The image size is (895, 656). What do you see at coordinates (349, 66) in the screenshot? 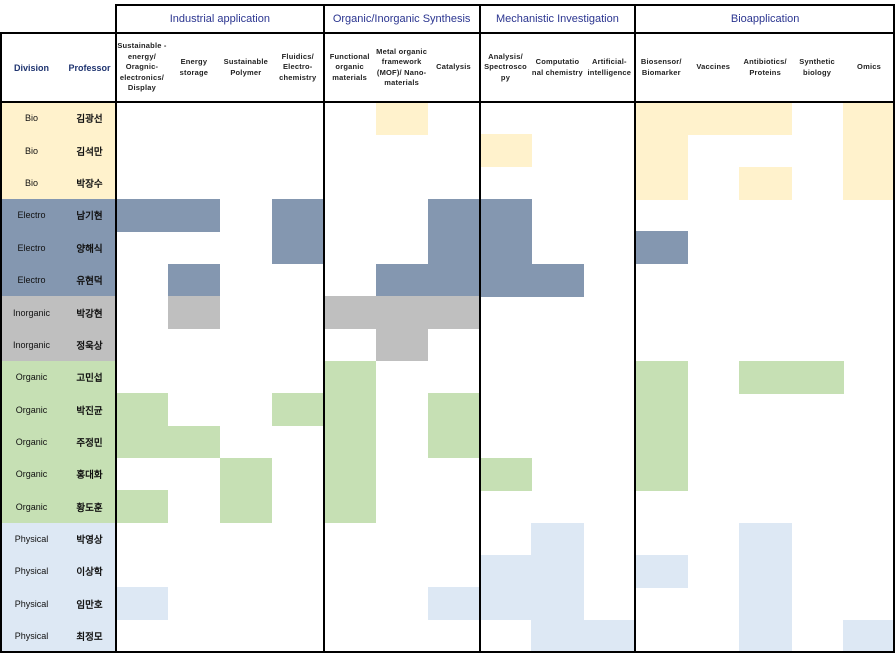
I see `column-header: Functional organic materials` at bounding box center [349, 66].